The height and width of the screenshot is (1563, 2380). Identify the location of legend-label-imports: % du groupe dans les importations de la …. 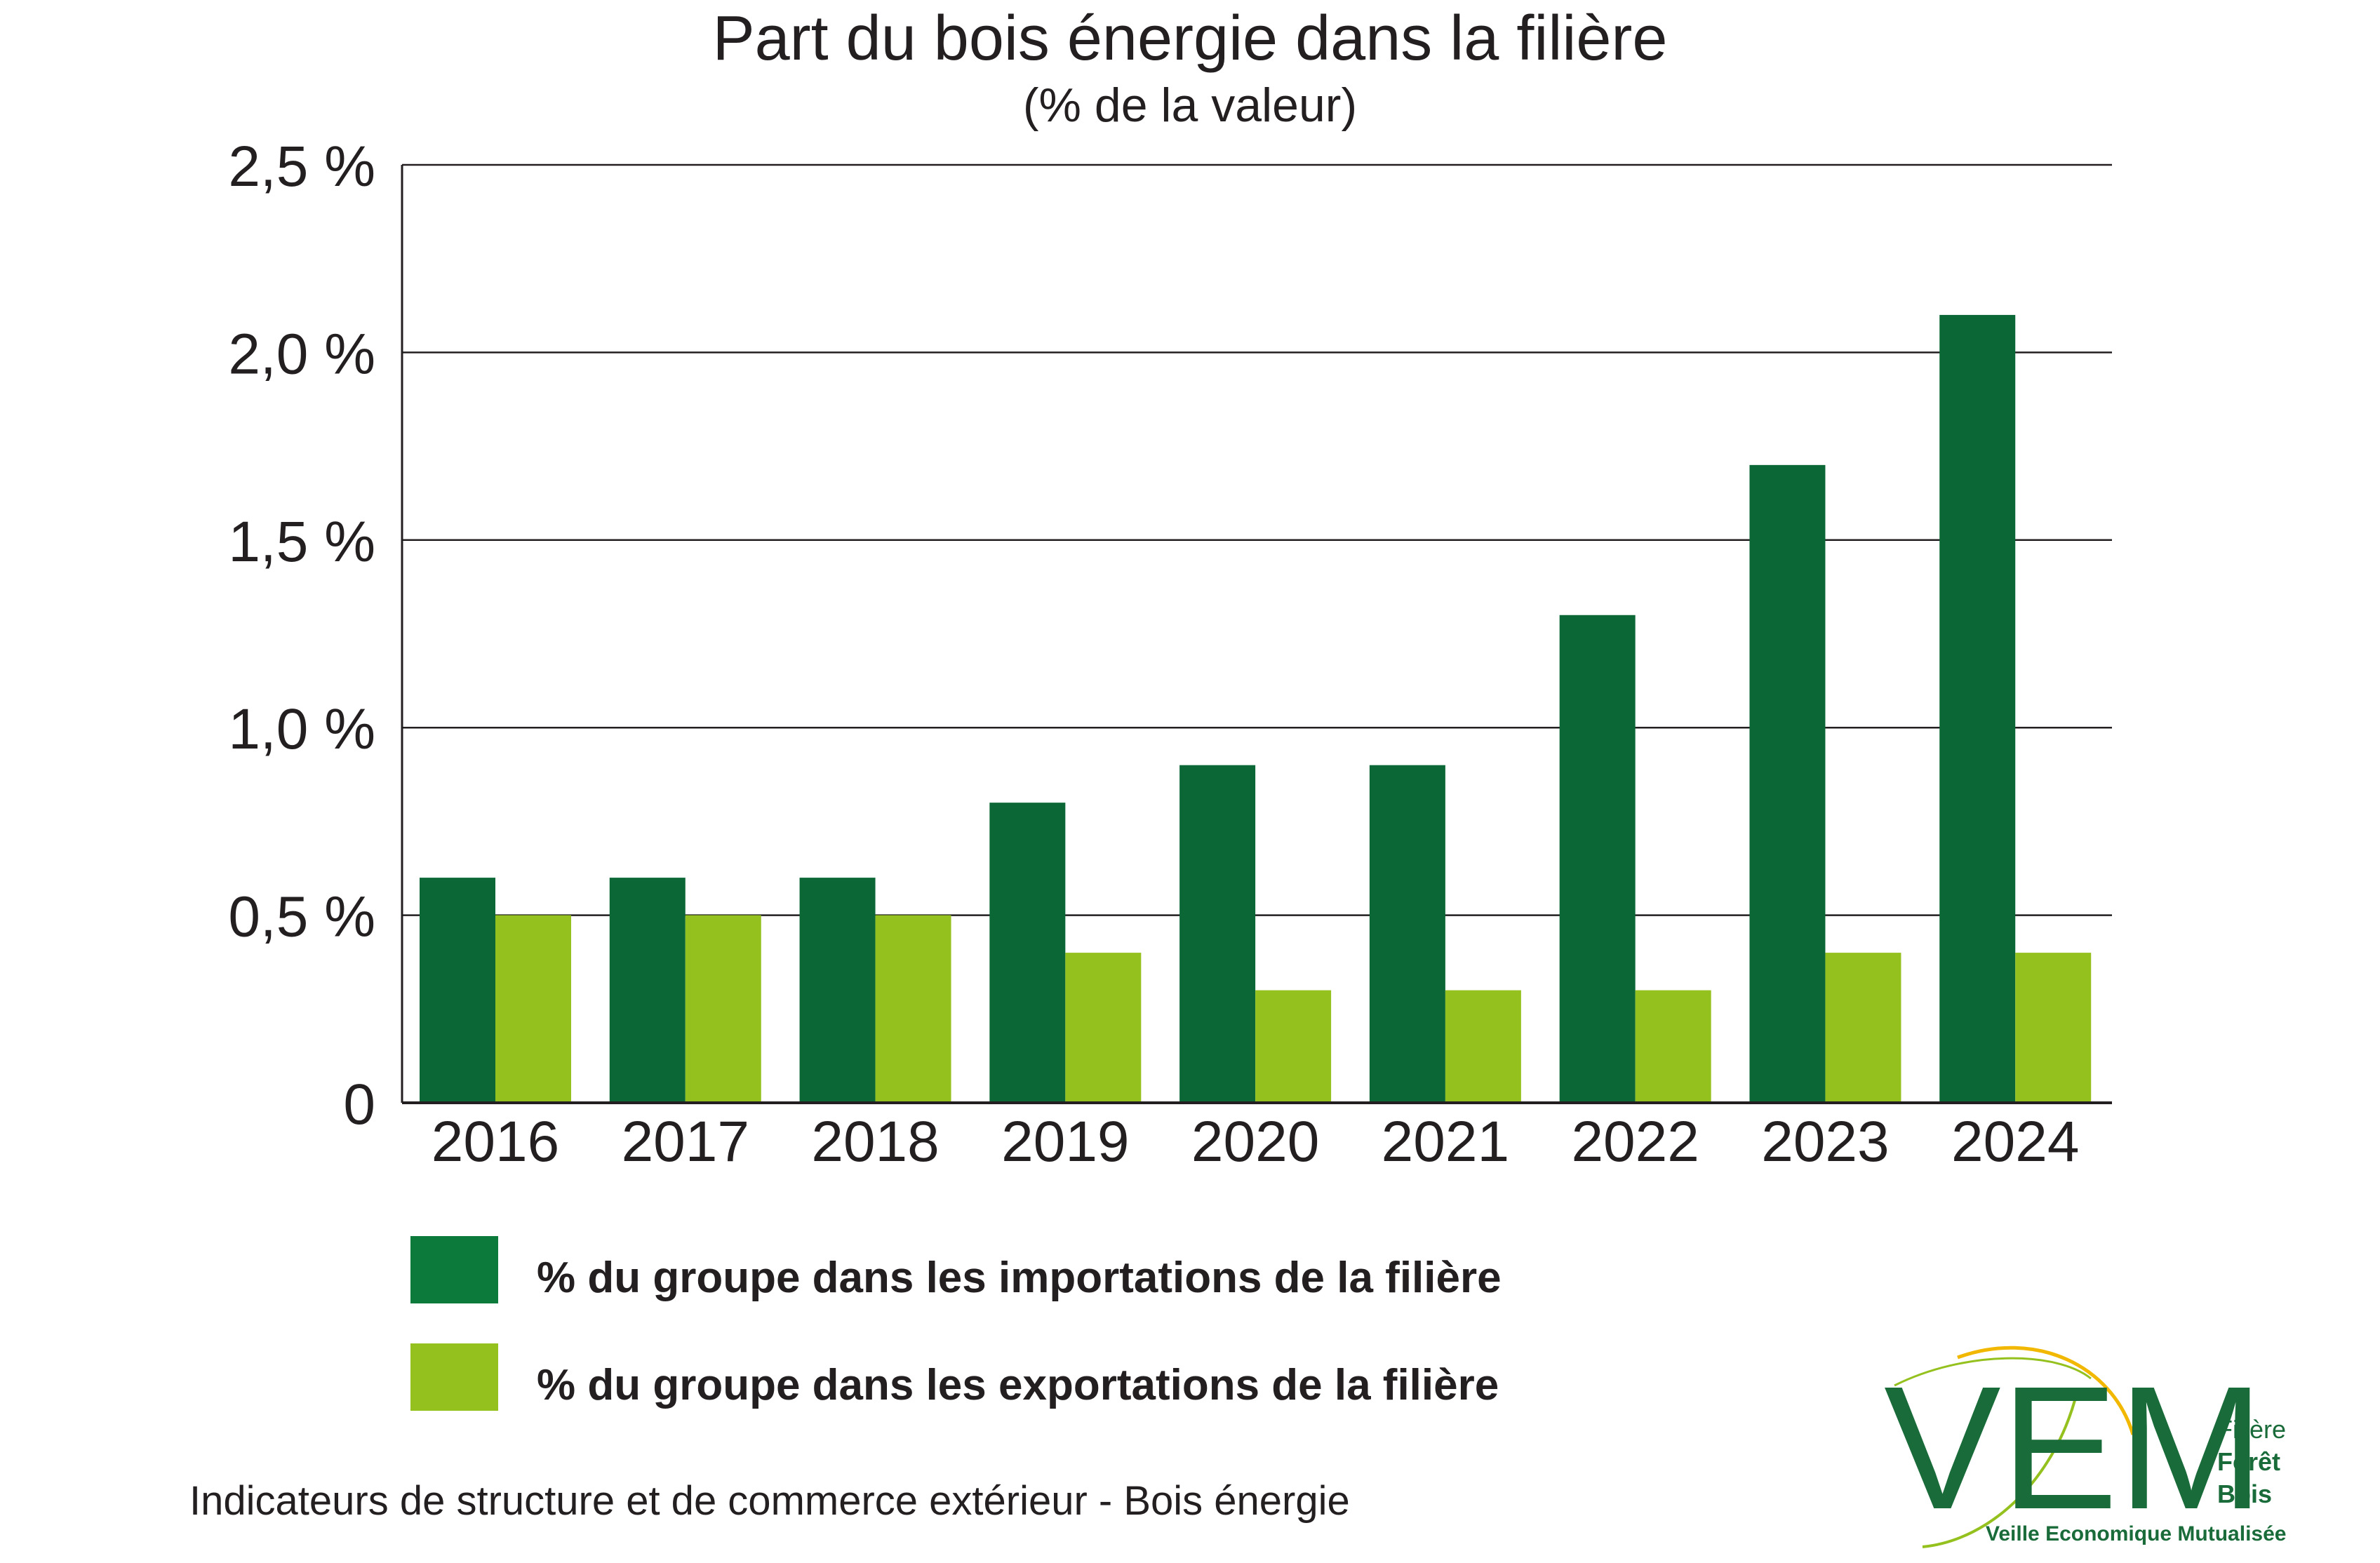
(1020, 1278).